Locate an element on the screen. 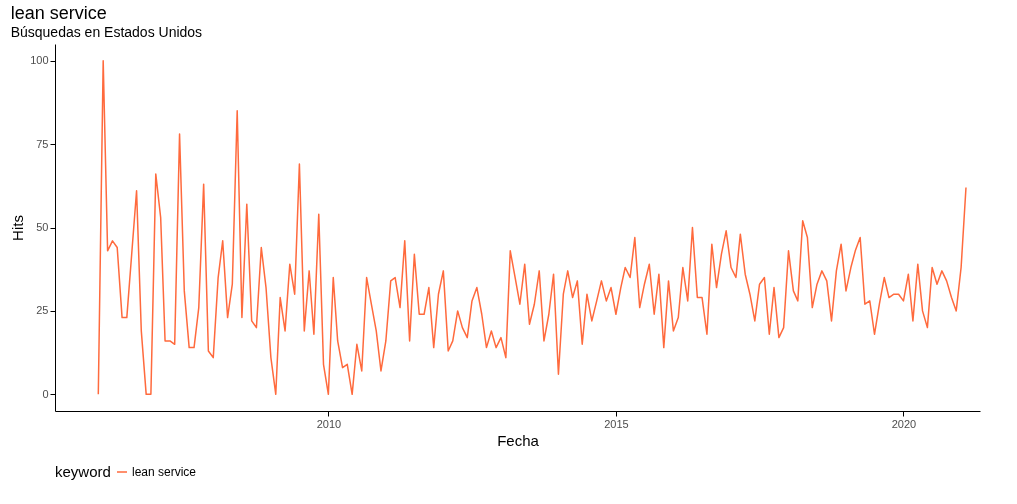  y-tick-label: 75 is located at coordinates (42, 143).